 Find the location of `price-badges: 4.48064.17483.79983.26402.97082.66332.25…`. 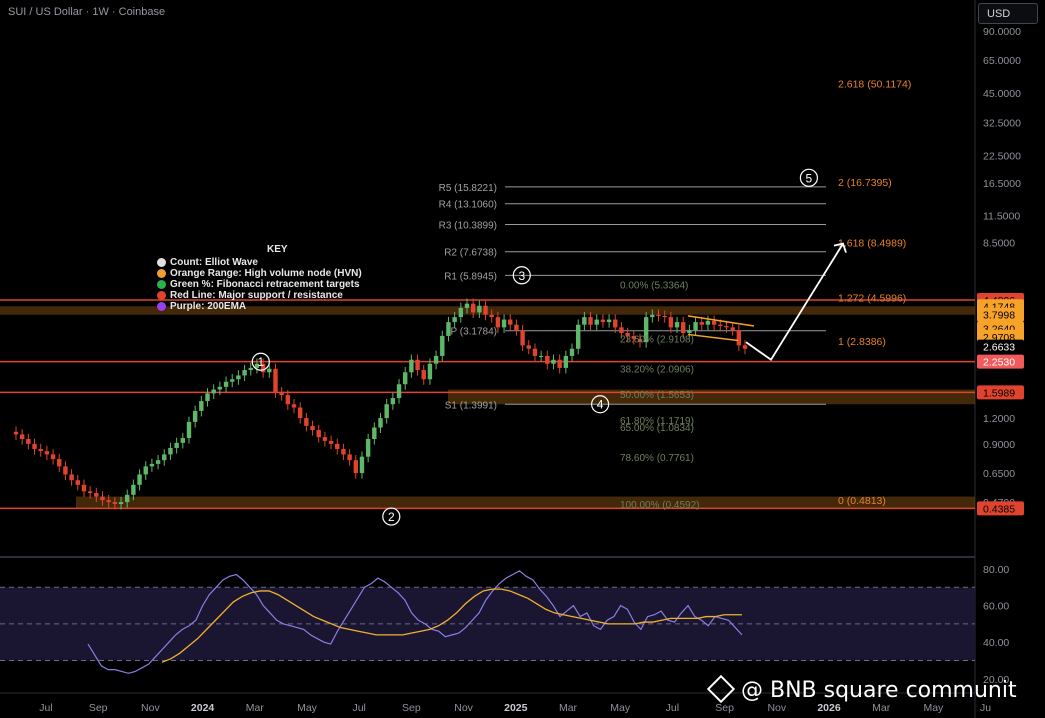

price-badges: 4.48064.17483.79983.26402.97082.66332.25… is located at coordinates (1000, 404).